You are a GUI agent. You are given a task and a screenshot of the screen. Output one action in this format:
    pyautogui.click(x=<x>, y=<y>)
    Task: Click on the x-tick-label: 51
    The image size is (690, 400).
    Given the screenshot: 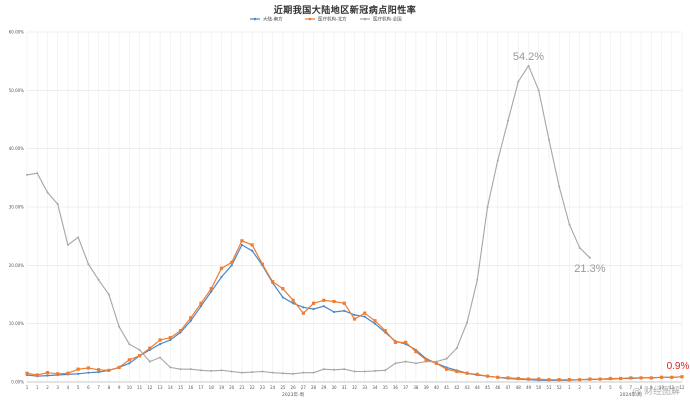 What is the action you would take?
    pyautogui.click(x=549, y=387)
    